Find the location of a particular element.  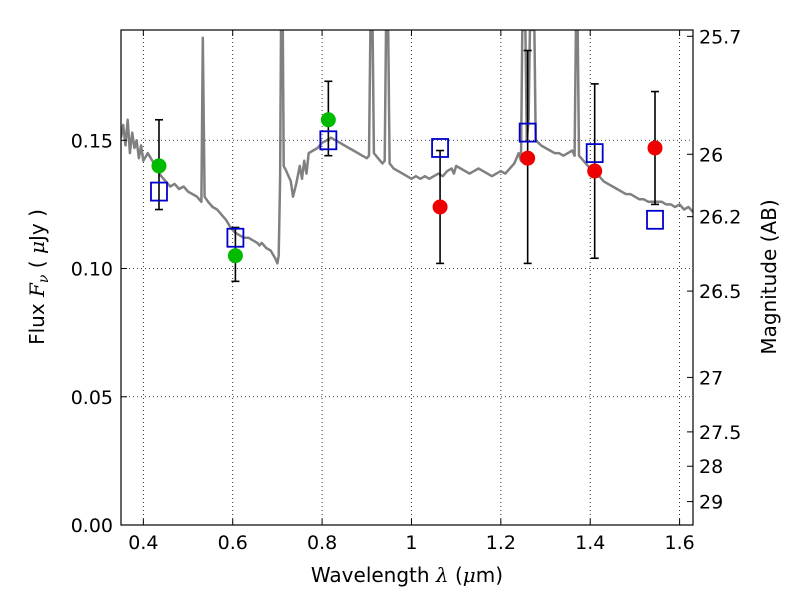

magnitude-axis-ticks: 25.7 26 26.2 26.5 27 27.5 28 29 is located at coordinates (714, 270).